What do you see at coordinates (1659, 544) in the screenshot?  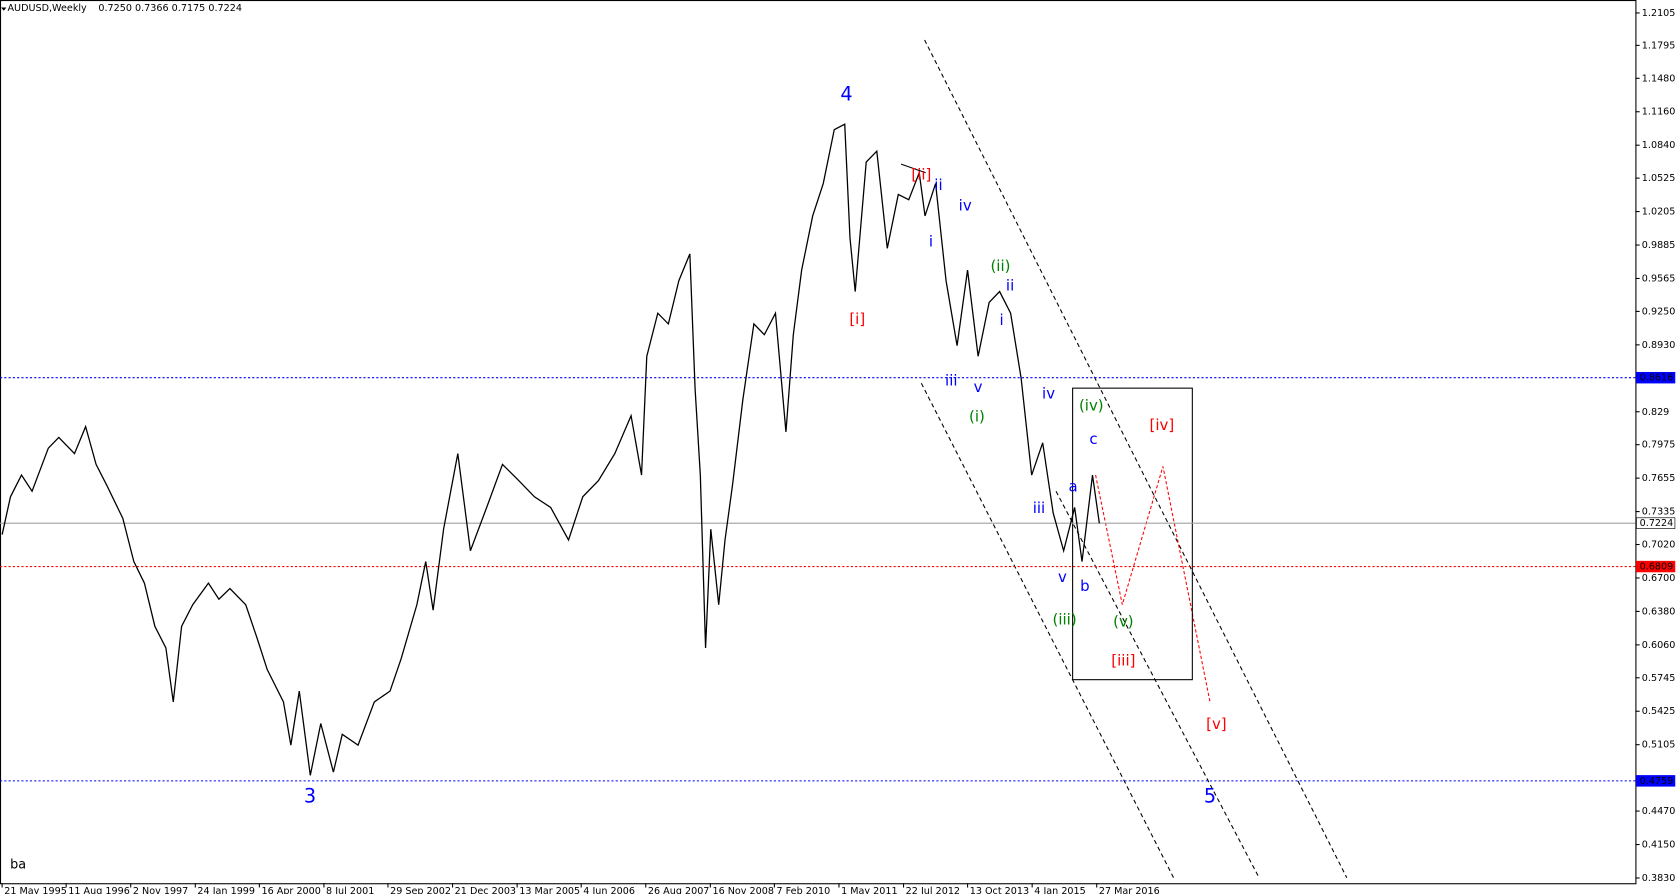 I see `y-tick-label: 0.7020` at bounding box center [1659, 544].